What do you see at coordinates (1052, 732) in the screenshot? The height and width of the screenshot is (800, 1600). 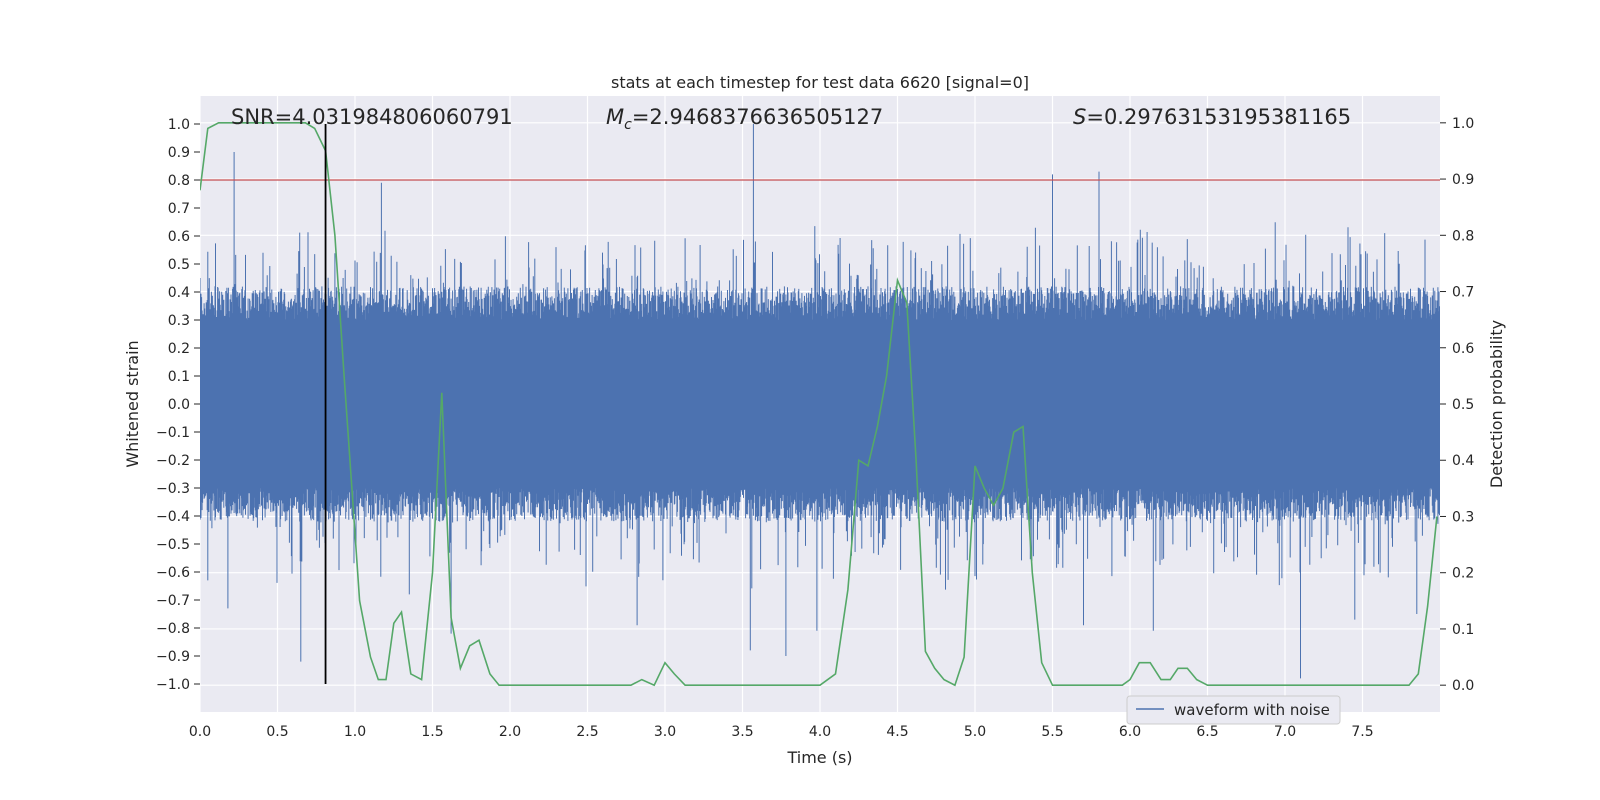 I see `x-tick-label: 5.5` at bounding box center [1052, 732].